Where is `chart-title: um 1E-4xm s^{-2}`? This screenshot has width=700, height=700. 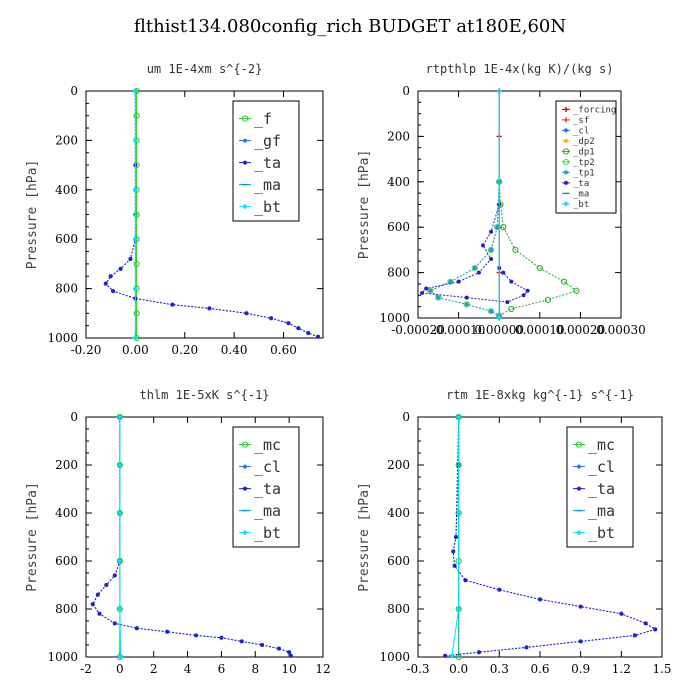
chart-title: um 1E-4xm s^{-2} is located at coordinates (205, 69).